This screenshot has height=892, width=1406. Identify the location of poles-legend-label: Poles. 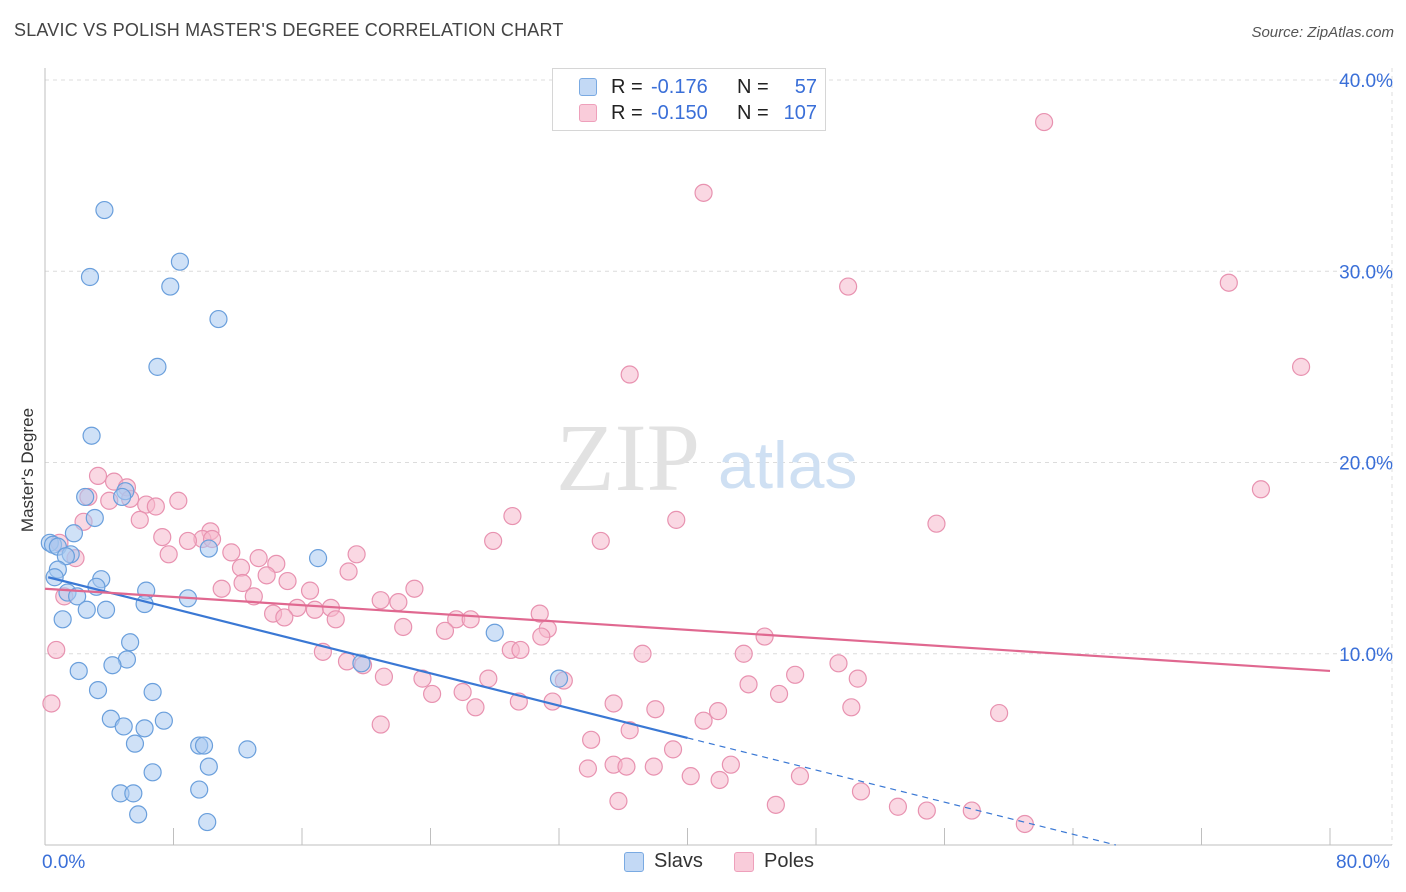
(789, 861).